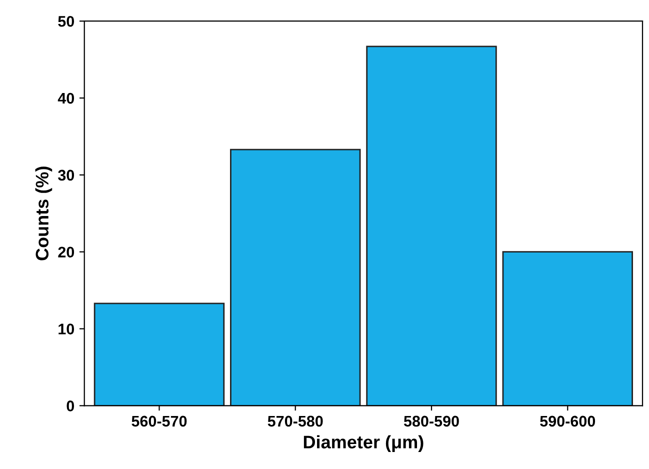 The image size is (649, 469). What do you see at coordinates (568, 421) in the screenshot?
I see `x-tick-label: 590-600` at bounding box center [568, 421].